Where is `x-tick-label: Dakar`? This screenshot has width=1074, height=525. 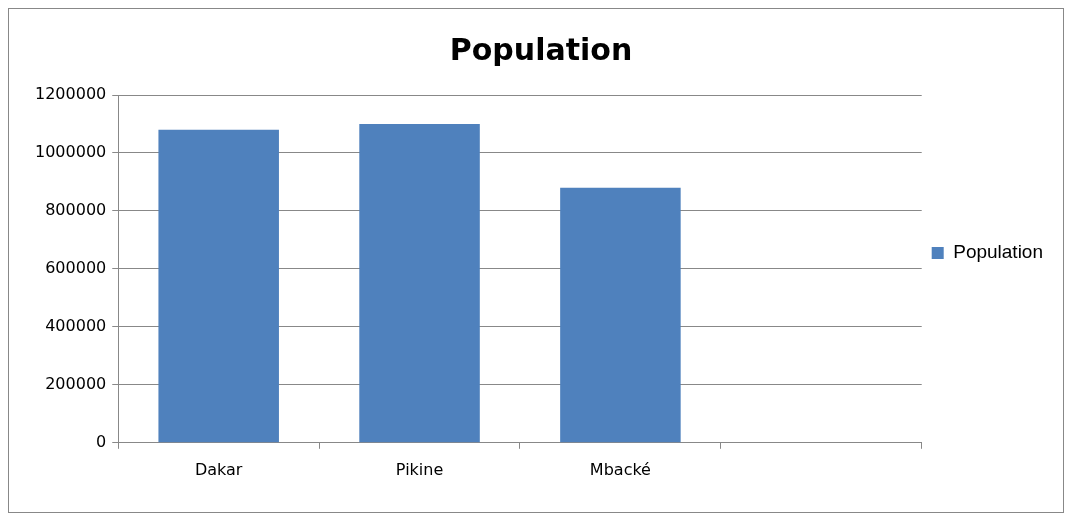
x-tick-label: Dakar is located at coordinates (218, 469).